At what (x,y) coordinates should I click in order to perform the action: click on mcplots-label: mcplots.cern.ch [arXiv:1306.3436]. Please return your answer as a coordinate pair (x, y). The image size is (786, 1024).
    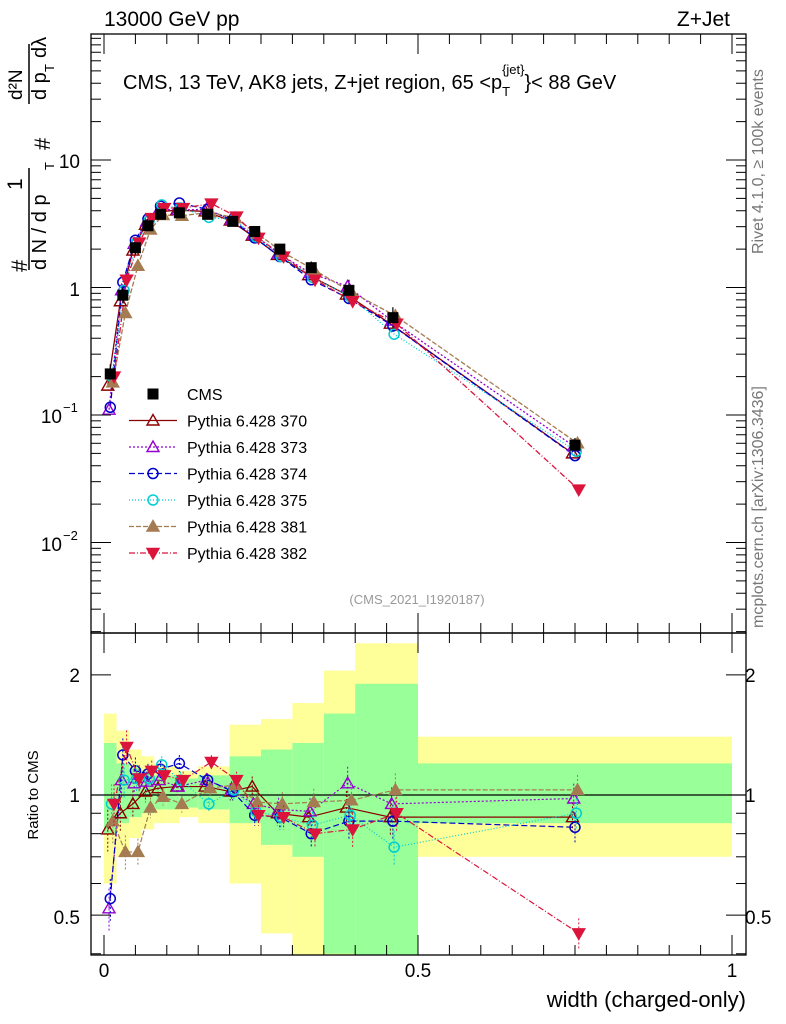
    Looking at the image, I should click on (758, 507).